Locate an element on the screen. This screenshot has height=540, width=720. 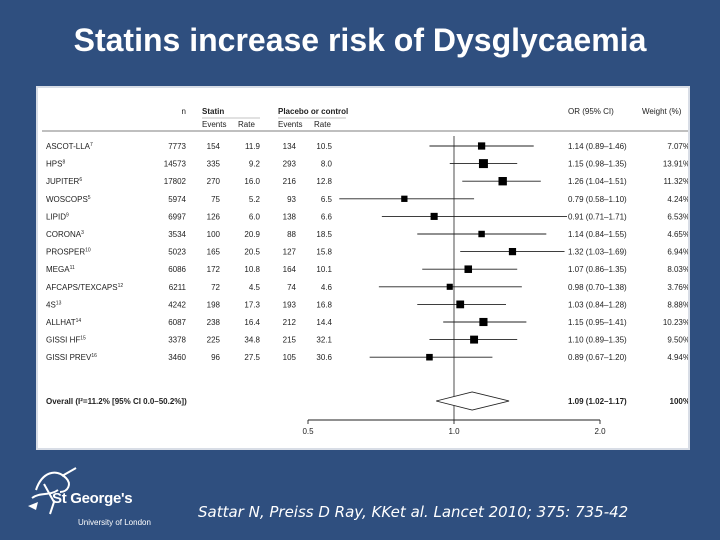
study-n: 6086 is located at coordinates (177, 269).